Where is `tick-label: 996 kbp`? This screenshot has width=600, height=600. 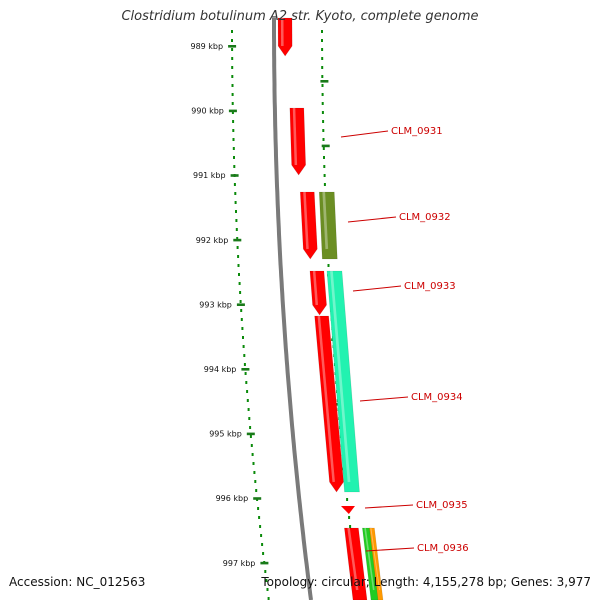 tick-label: 996 kbp is located at coordinates (232, 498).